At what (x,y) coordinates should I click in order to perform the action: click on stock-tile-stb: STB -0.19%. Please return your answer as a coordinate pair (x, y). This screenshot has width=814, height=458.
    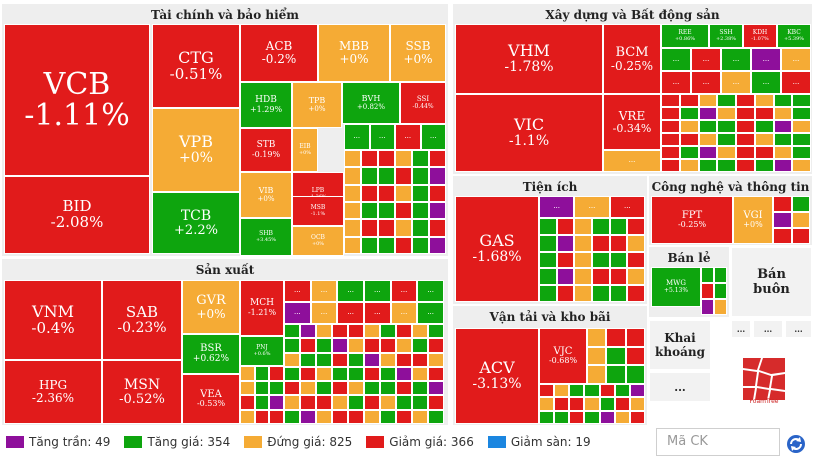
    Looking at the image, I should click on (266, 150).